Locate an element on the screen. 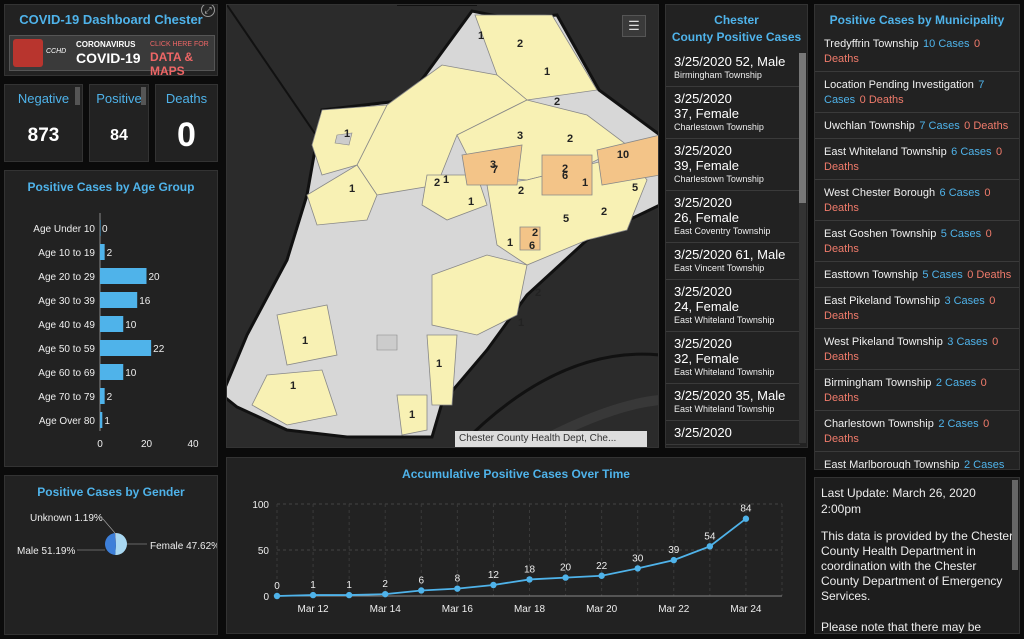 This screenshot has height=639, width=1024. case-town: East Coventry Township is located at coordinates (722, 231).